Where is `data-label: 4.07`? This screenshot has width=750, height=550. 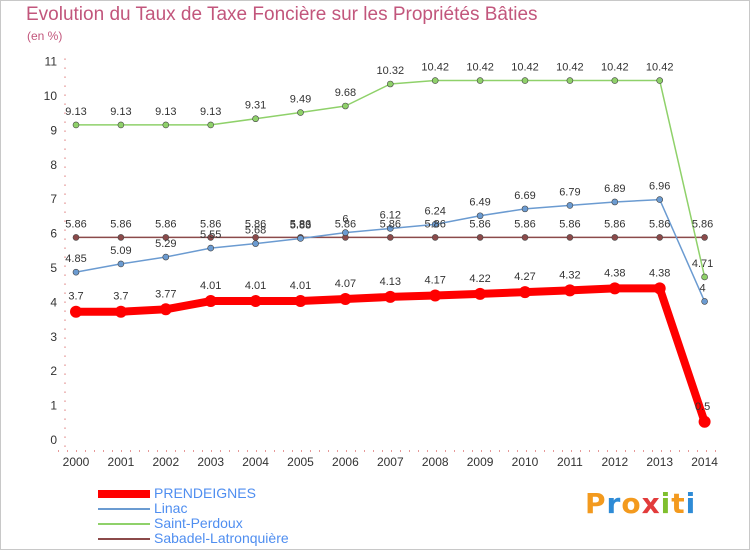
data-label: 4.07 is located at coordinates (345, 284).